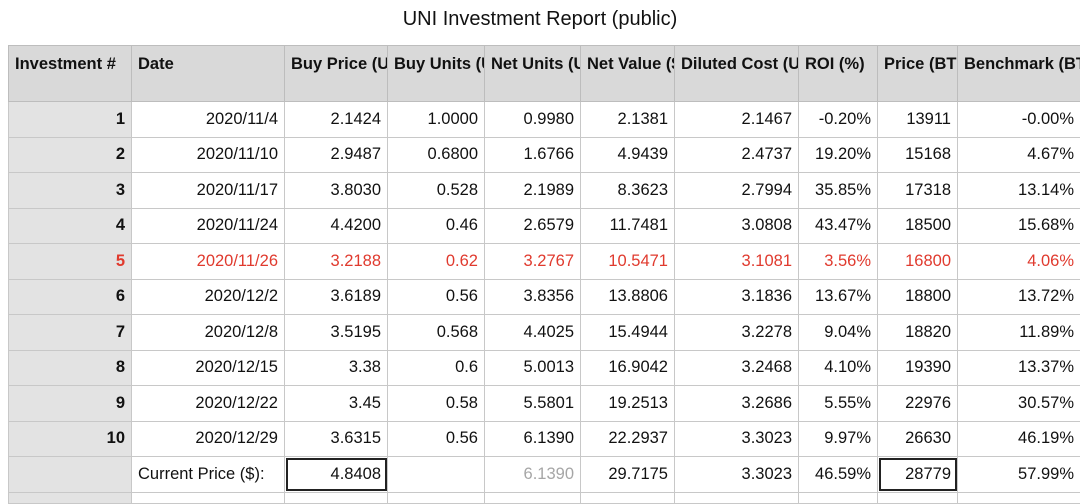 This screenshot has width=1080, height=504. Describe the element at coordinates (336, 297) in the screenshot. I see `cell-buy-price: 3.6189` at that location.